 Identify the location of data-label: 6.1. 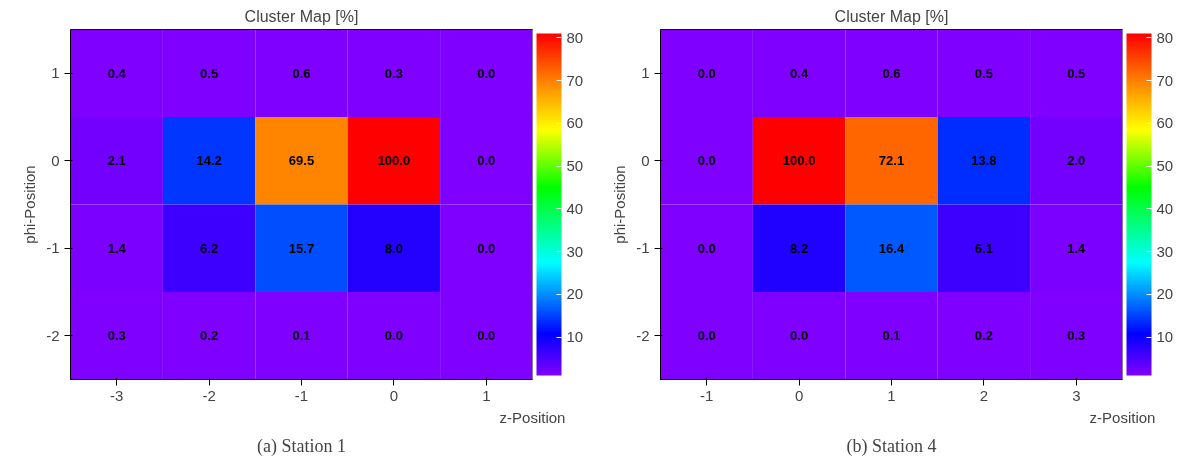
(983, 248).